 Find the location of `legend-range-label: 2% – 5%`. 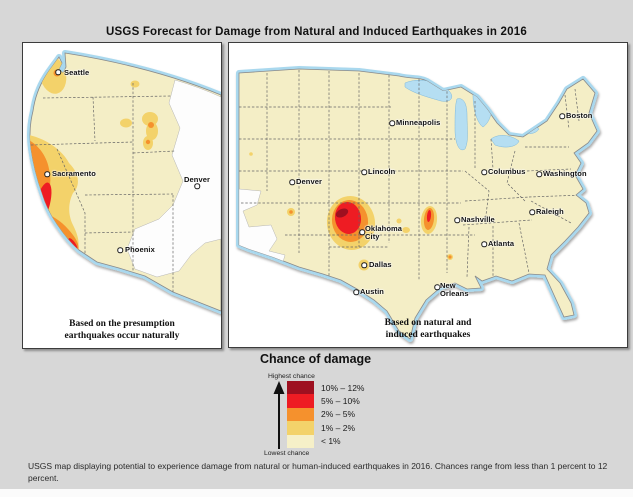

legend-range-label: 2% – 5% is located at coordinates (338, 414).